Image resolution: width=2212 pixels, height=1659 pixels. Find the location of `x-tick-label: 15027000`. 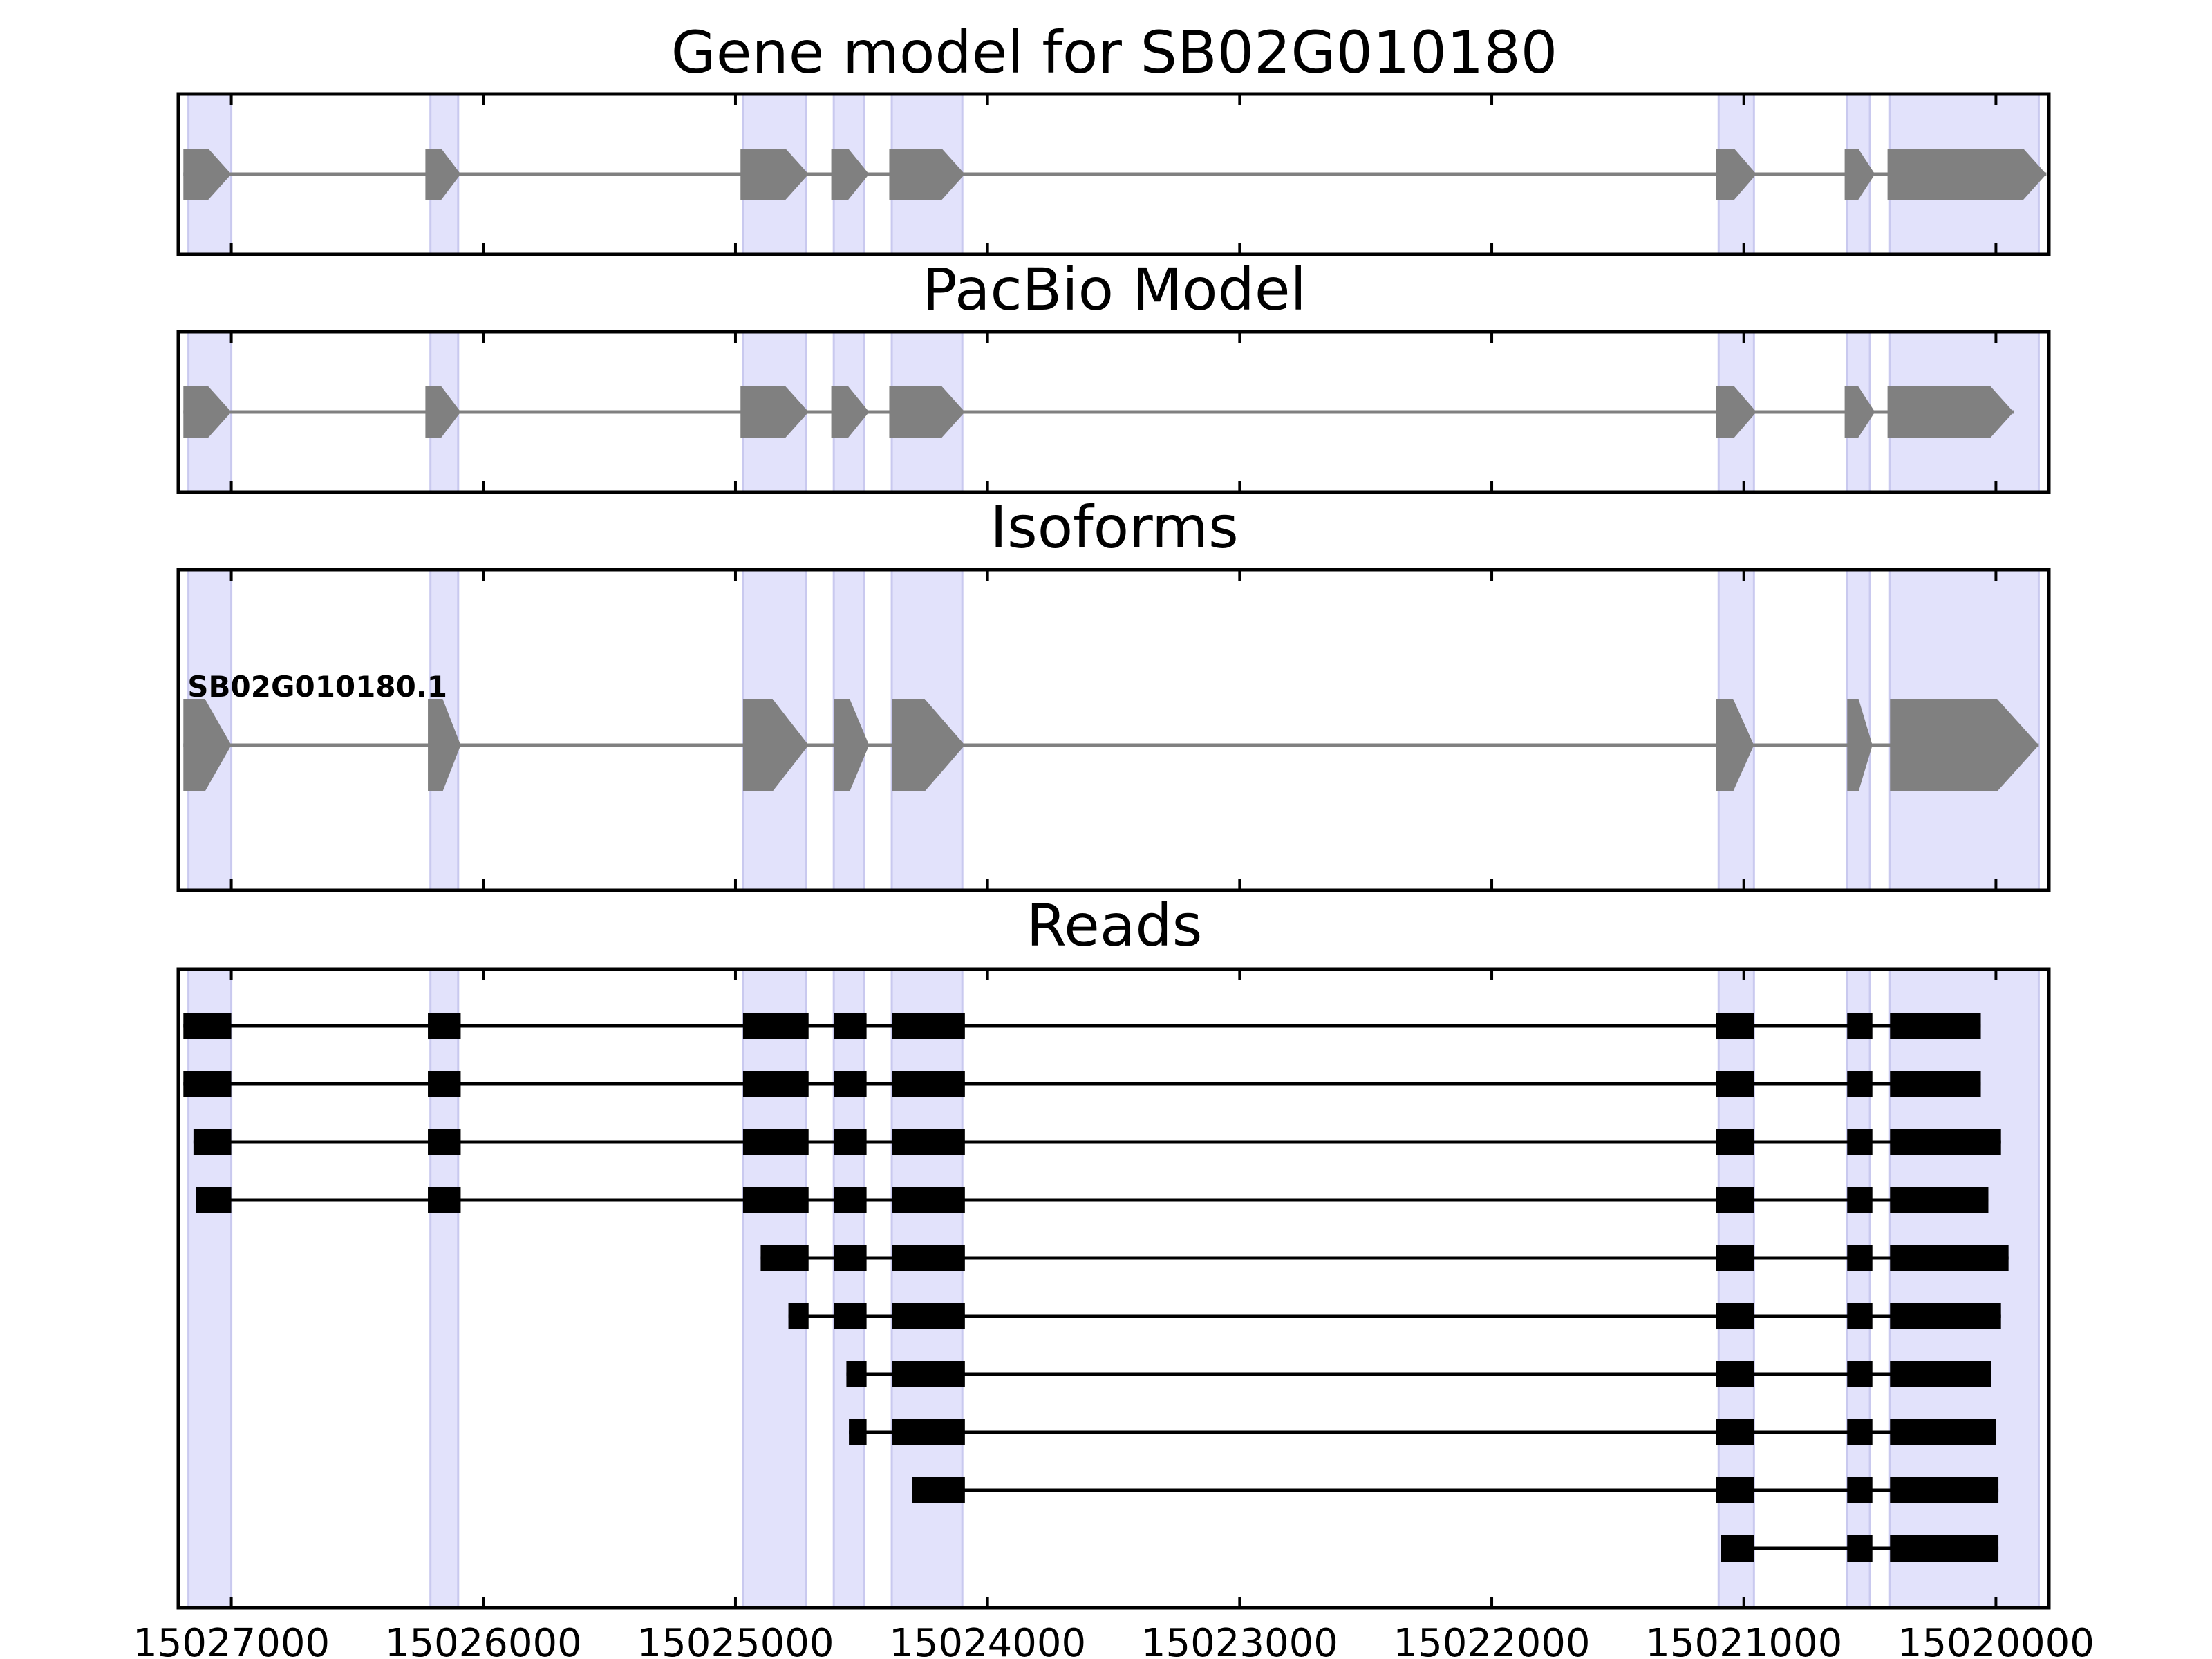

x-tick-label: 15027000 is located at coordinates (232, 1640).